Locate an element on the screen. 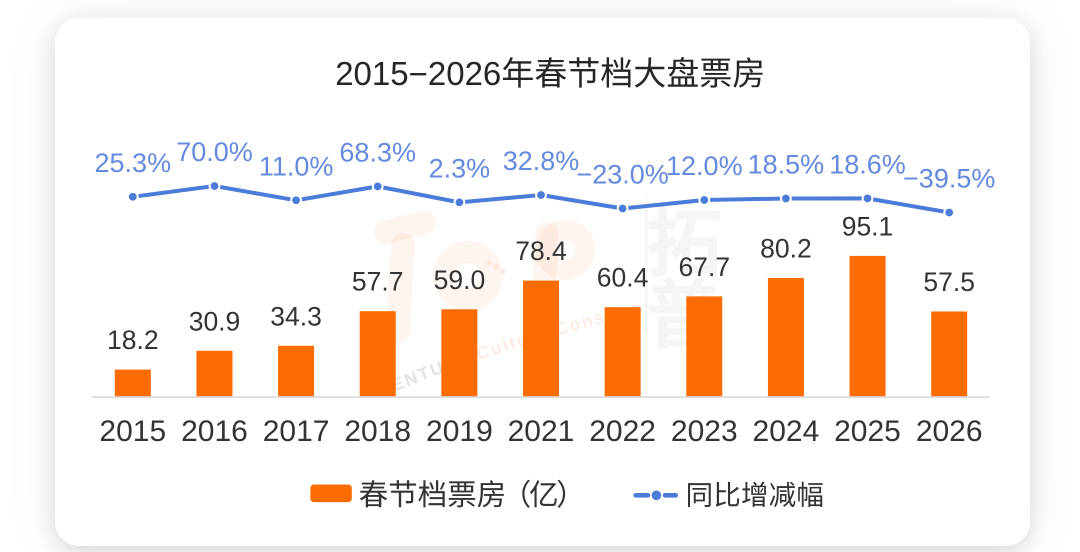 Image resolution: width=1080 pixels, height=552 pixels. svg-text: 2018 is located at coordinates (377, 431).